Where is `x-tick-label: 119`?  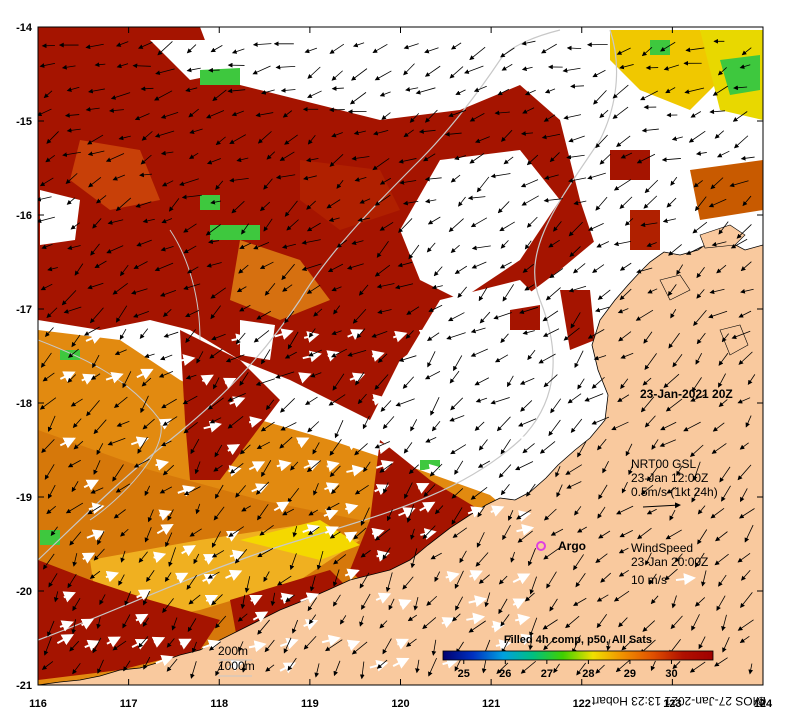 x-tick-label: 119 is located at coordinates (310, 704).